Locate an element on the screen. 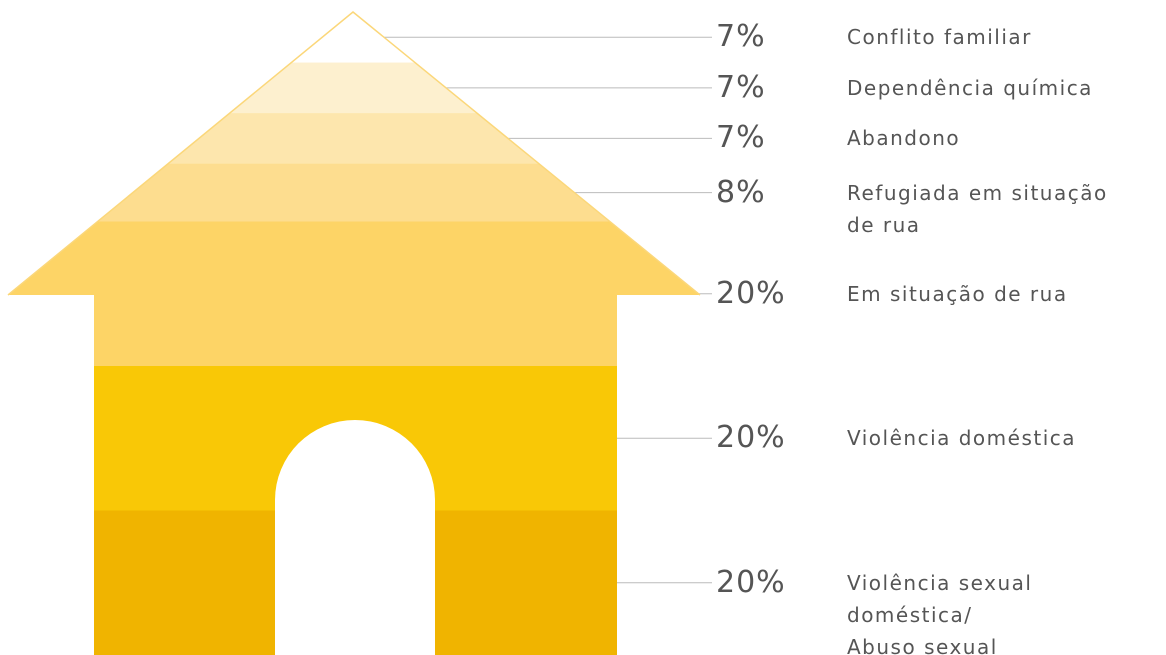 This screenshot has height=655, width=1166. category-label: Violência doméstica is located at coordinates (962, 438).